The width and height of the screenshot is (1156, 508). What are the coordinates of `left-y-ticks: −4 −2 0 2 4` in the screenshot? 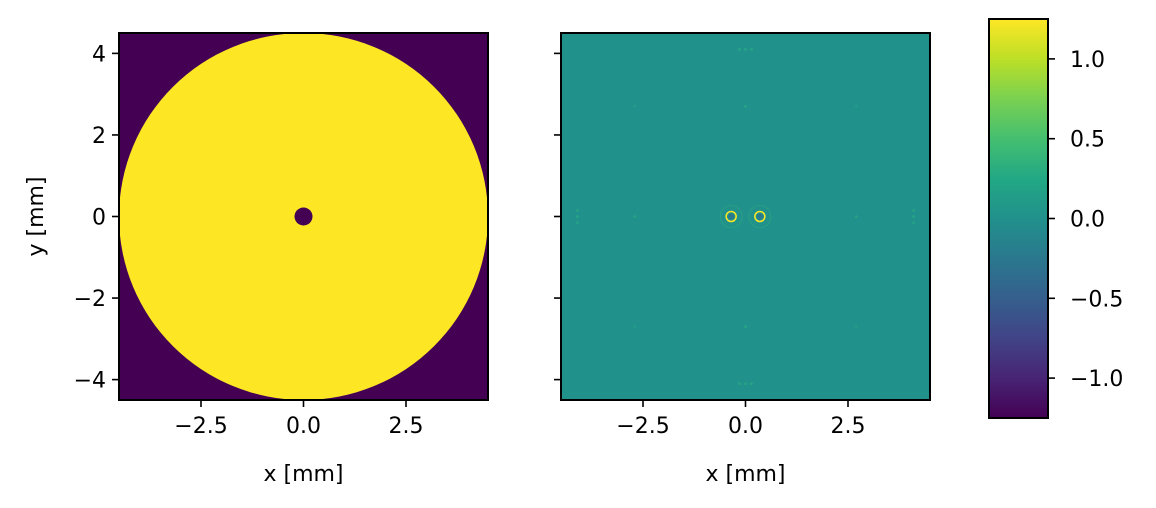 It's located at (96, 218).